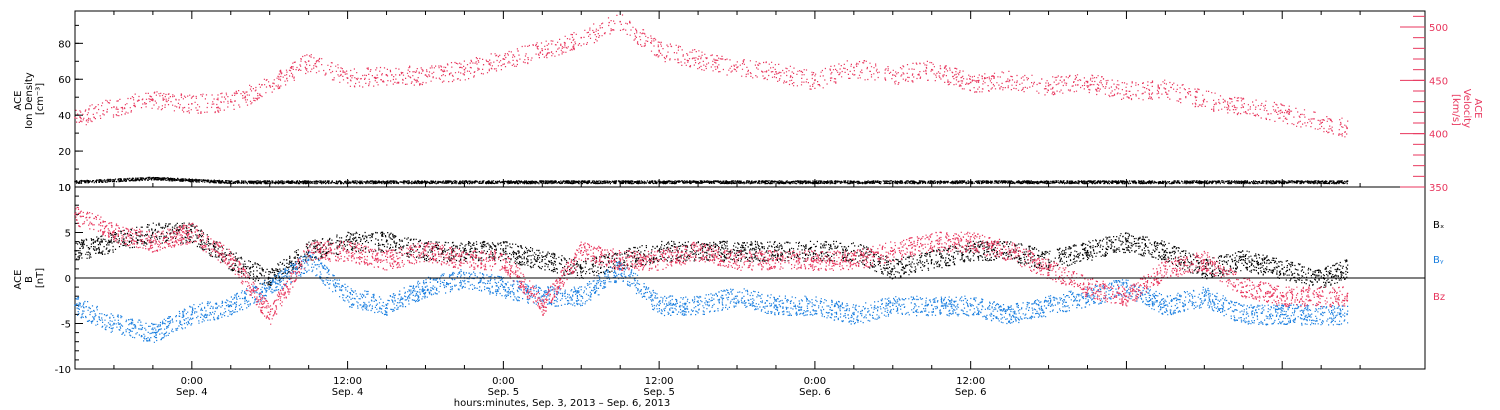 The height and width of the screenshot is (410, 1500). What do you see at coordinates (1438, 188) in the screenshot?
I see `velocity-tick-label: 350` at bounding box center [1438, 188].